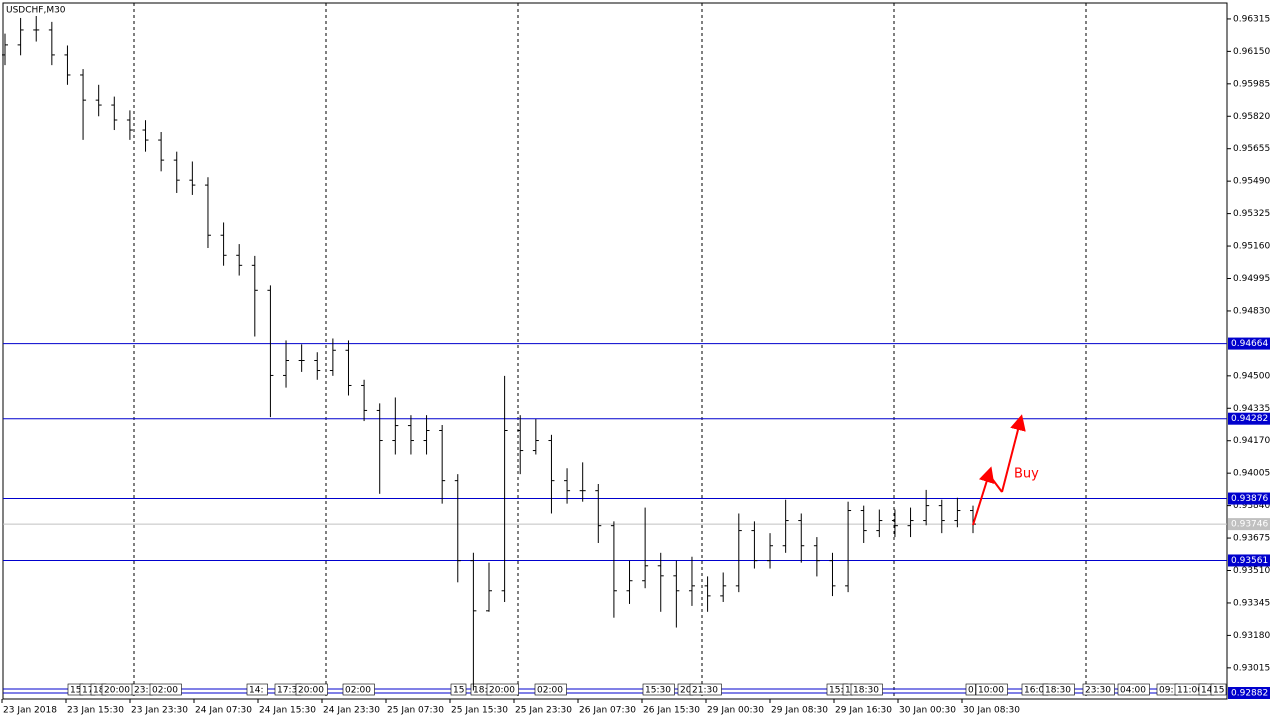  Describe the element at coordinates (1207, 691) in the screenshot. I see `time-marker: 14` at that location.